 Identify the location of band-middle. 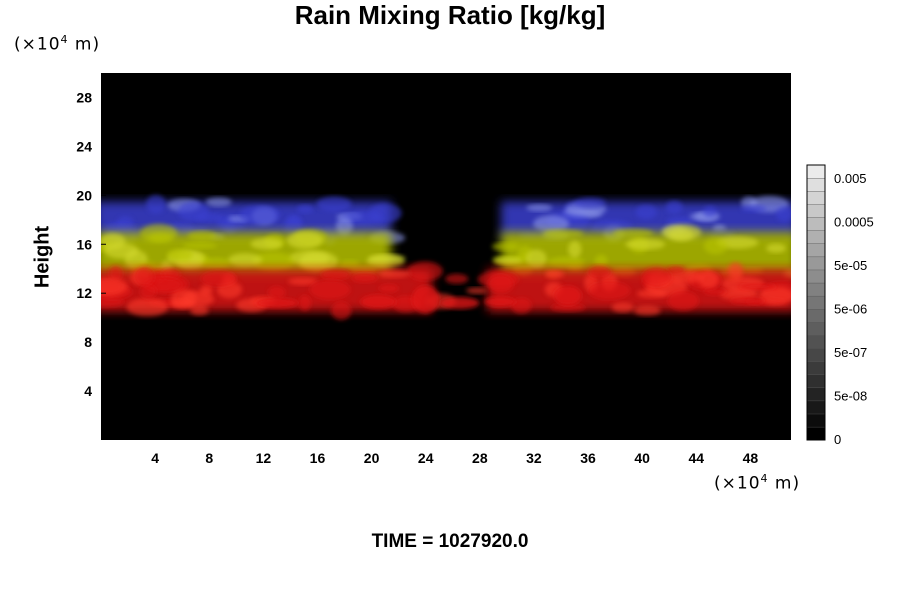
(446, 252).